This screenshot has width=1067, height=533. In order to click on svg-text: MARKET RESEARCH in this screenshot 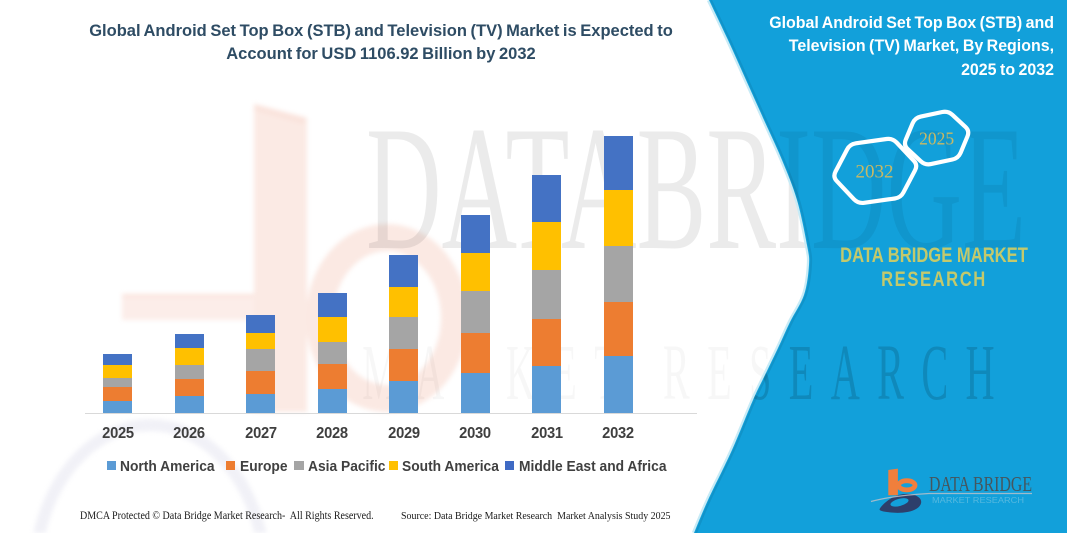, I will do `click(978, 500)`.